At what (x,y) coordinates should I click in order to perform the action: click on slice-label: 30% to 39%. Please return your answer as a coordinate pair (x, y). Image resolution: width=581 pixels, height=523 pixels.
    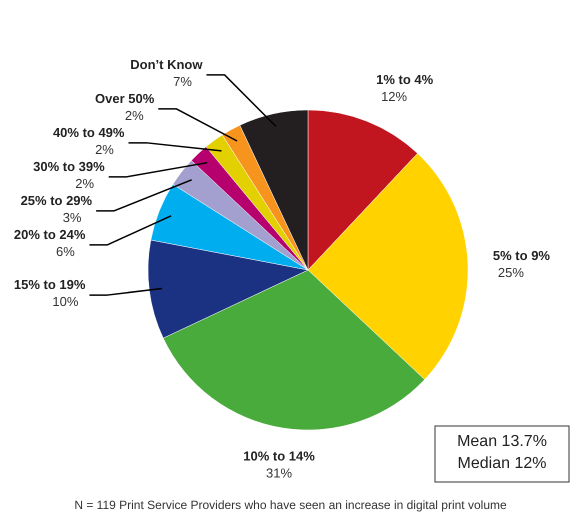
    Looking at the image, I should click on (69, 166).